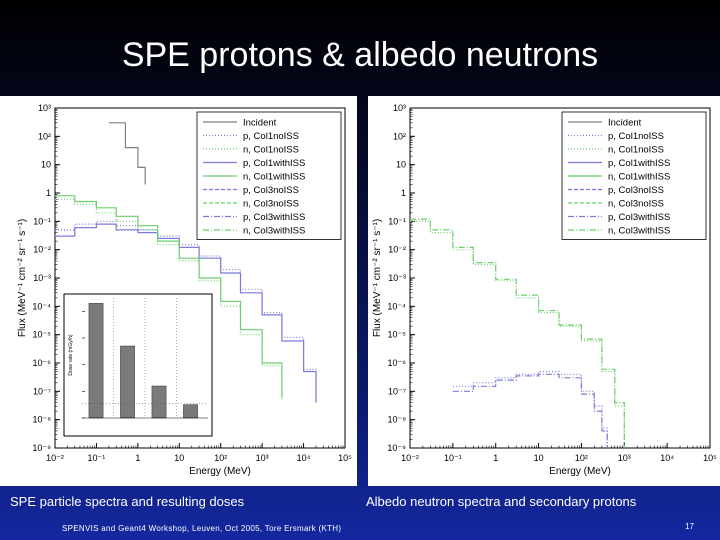  Describe the element at coordinates (41, 306) in the screenshot. I see `left-y-tick-label: 10⁻⁴` at that location.